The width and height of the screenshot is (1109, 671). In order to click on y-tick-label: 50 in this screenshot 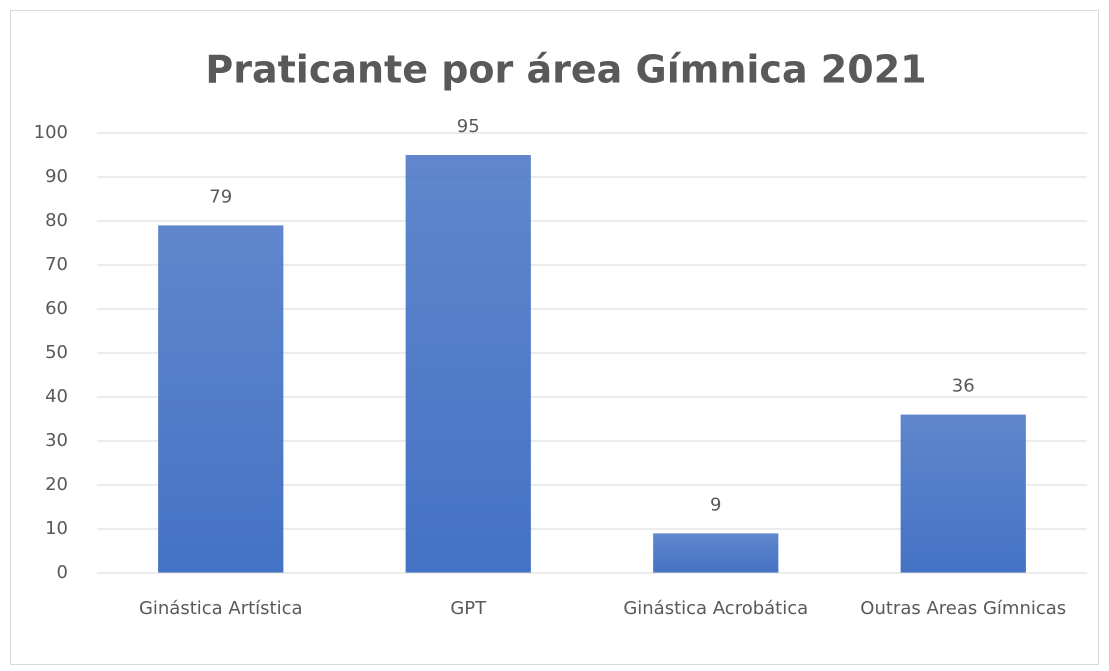, I will do `click(56, 352)`.